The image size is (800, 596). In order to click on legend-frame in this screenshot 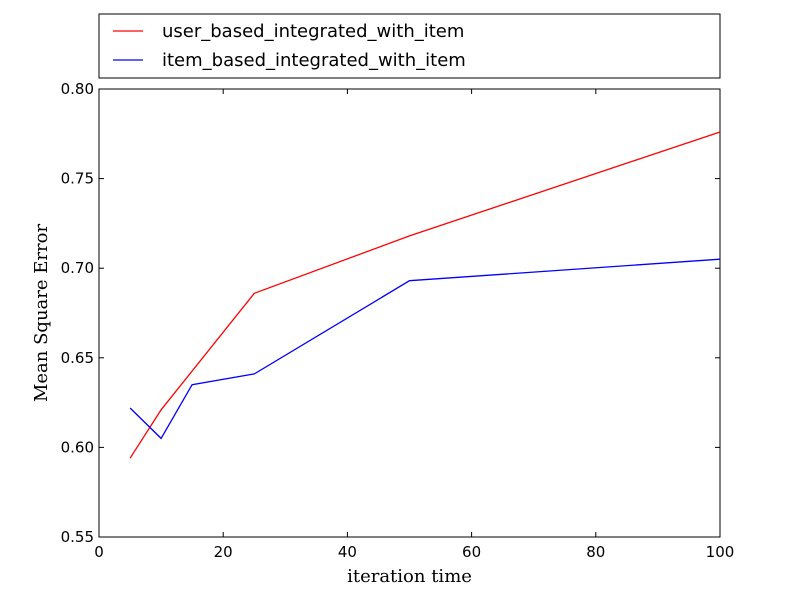, I will do `click(409, 46)`.